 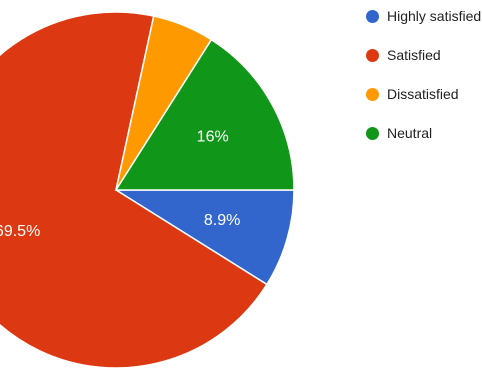 What do you see at coordinates (120, 184) in the screenshot?
I see `pie-slice-labels: 8.9% 69.5% 16%` at bounding box center [120, 184].